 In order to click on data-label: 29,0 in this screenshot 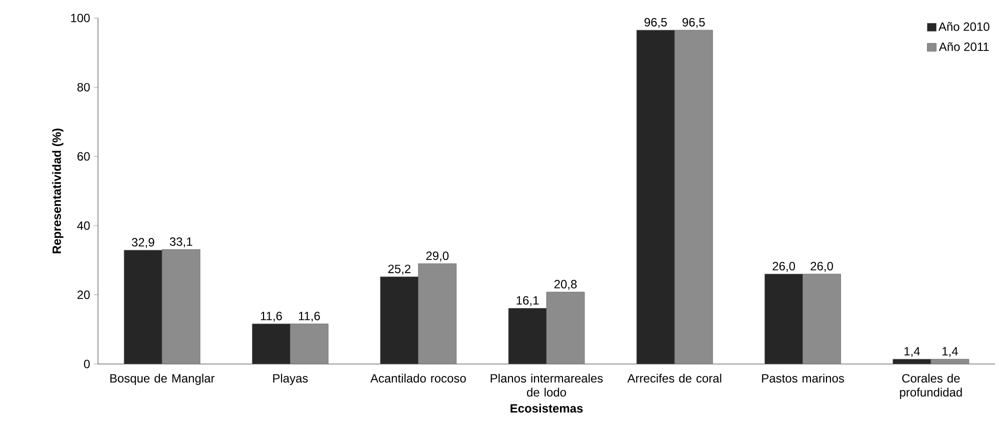, I will do `click(437, 257)`.